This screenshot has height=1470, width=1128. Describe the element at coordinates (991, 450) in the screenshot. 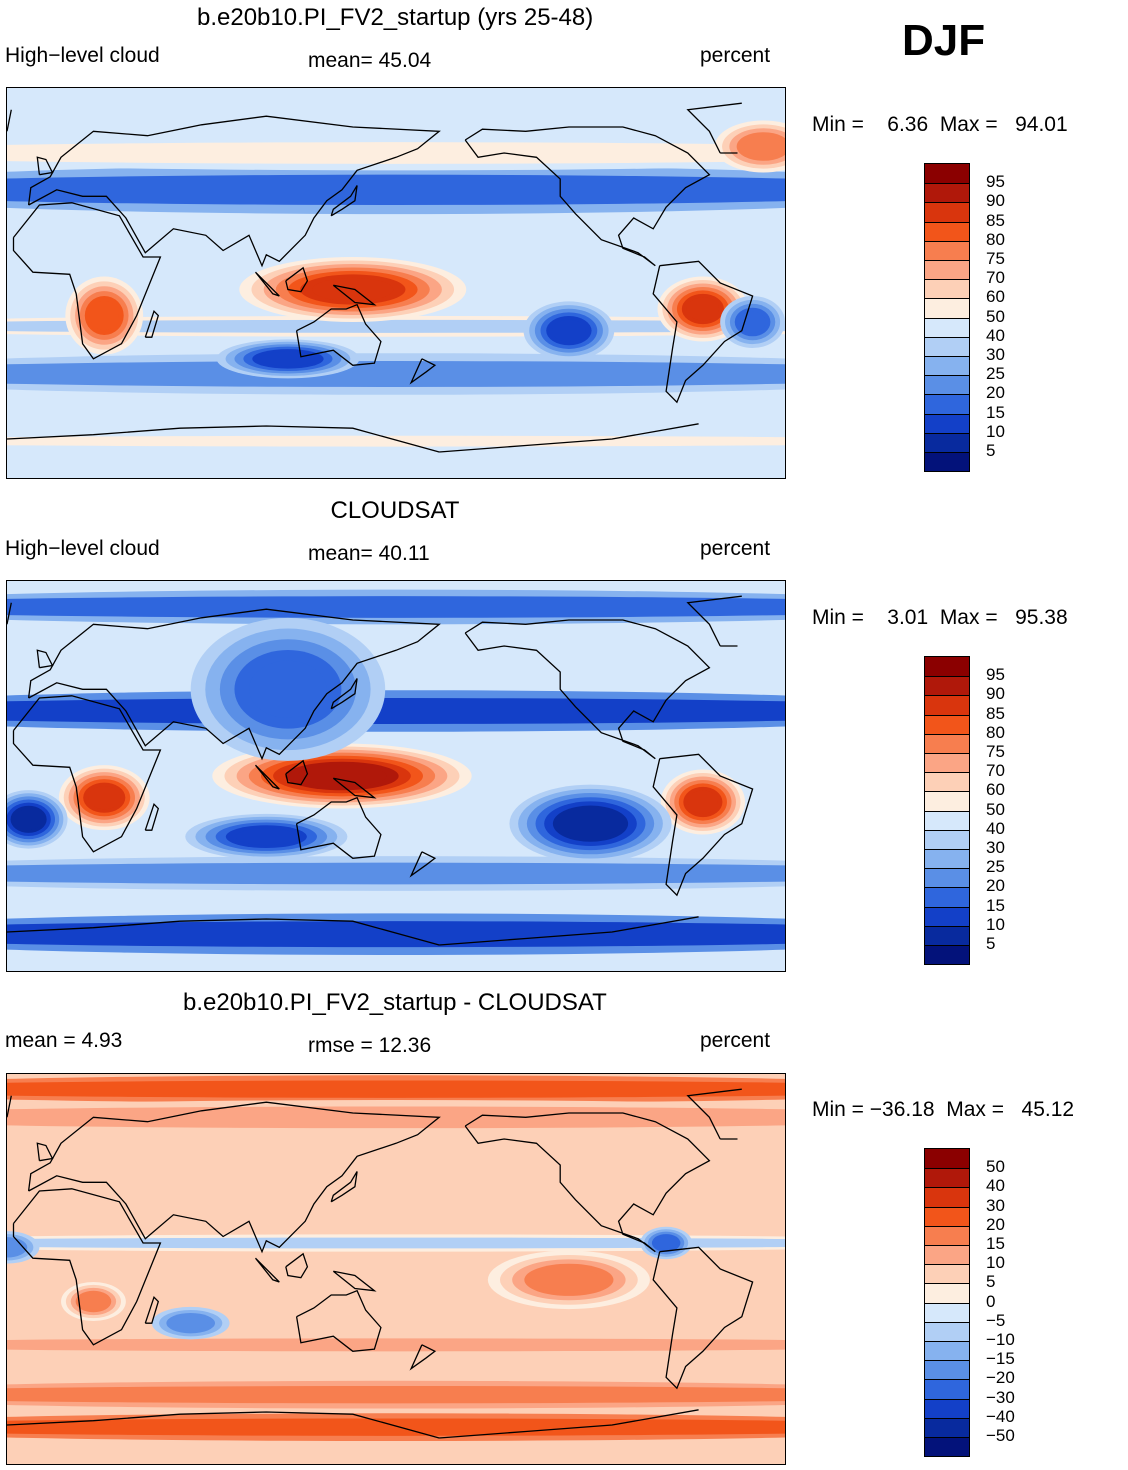

I see `colorbar-label: 5` at that location.